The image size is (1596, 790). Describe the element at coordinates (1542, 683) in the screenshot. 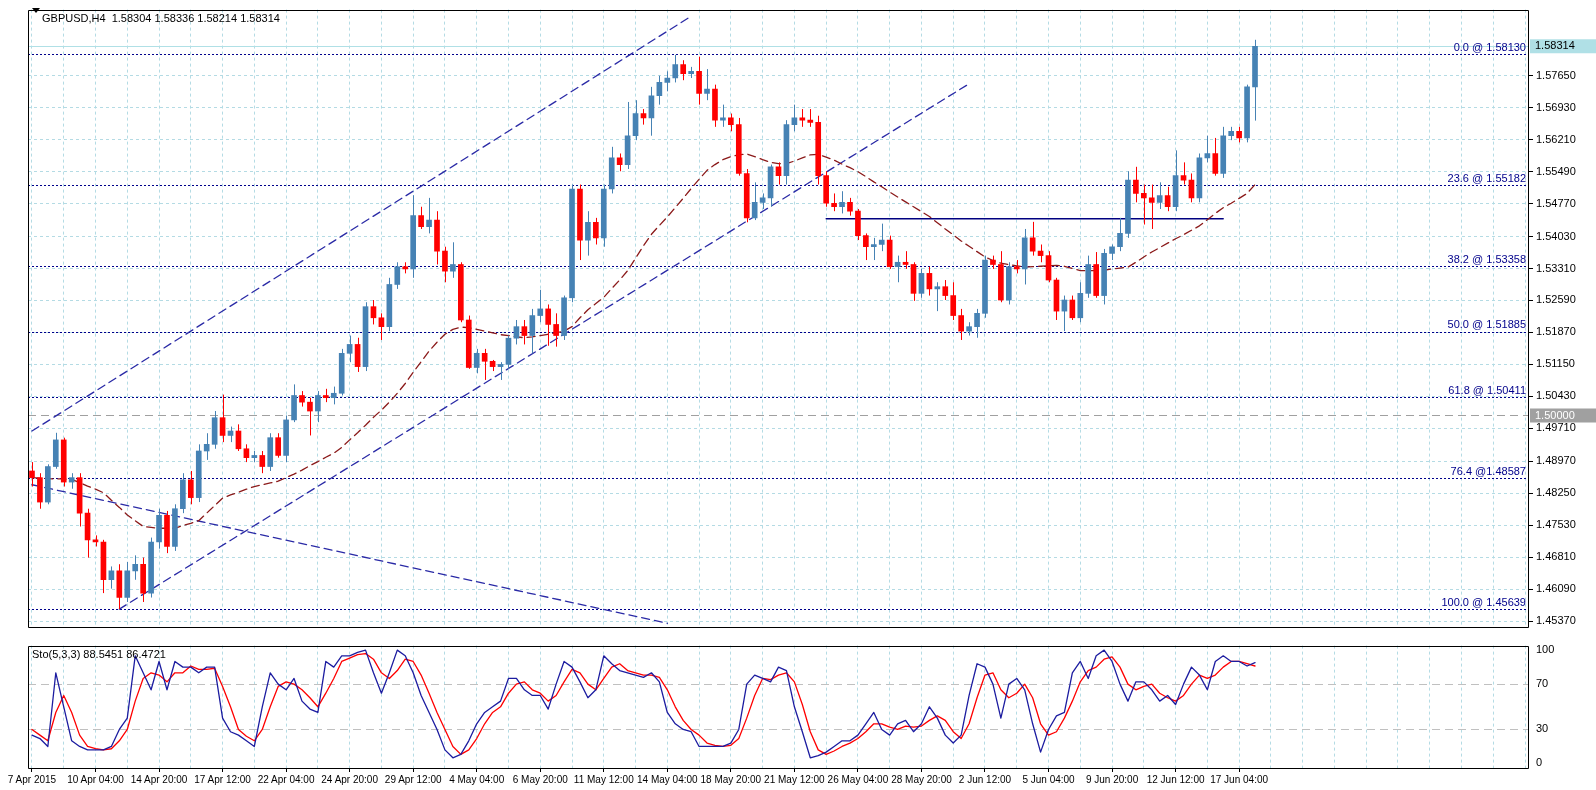

I see `y-tick-label: 70` at that location.